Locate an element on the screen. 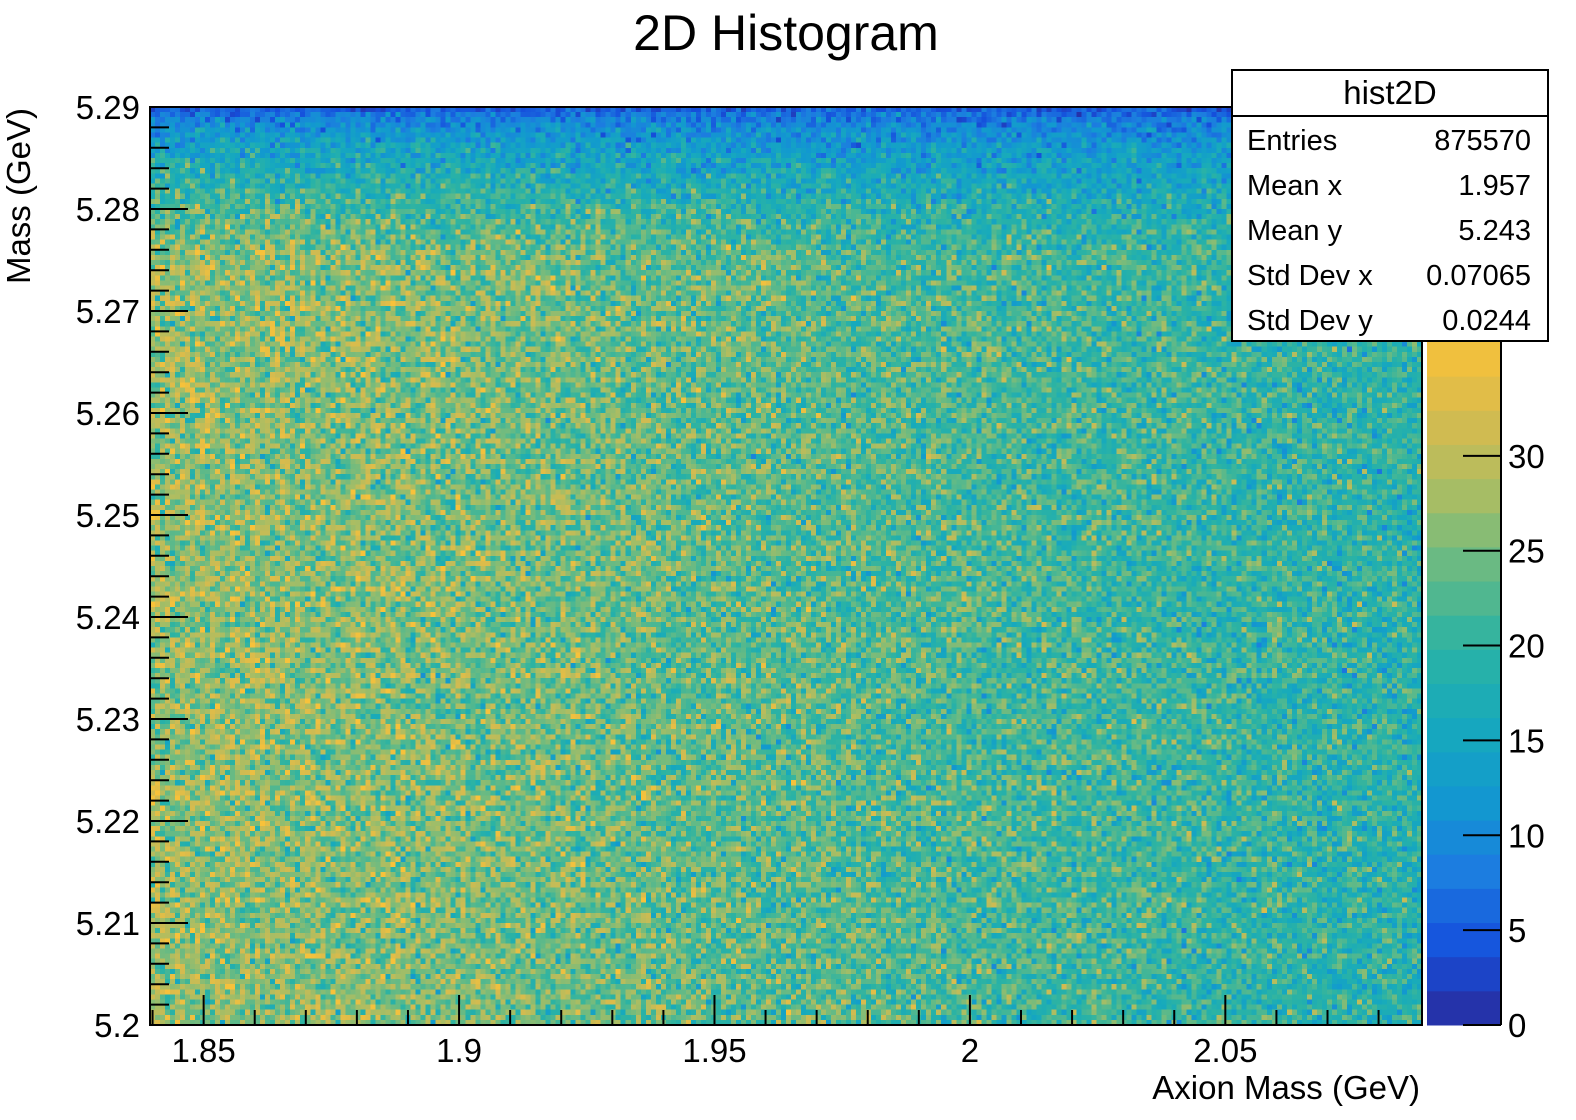  x-tick-label: 1.85 is located at coordinates (204, 1050).